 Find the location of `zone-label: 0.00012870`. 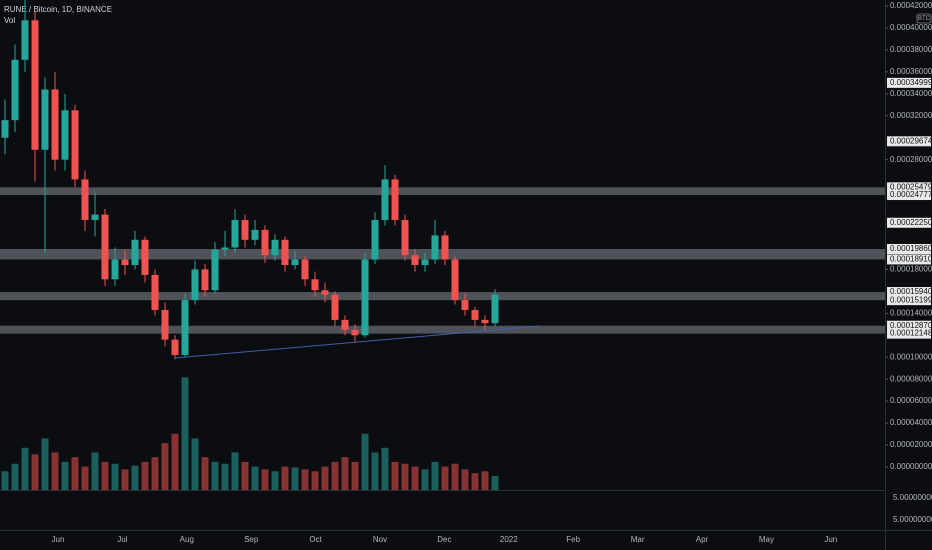

zone-label: 0.00012870 is located at coordinates (911, 325).